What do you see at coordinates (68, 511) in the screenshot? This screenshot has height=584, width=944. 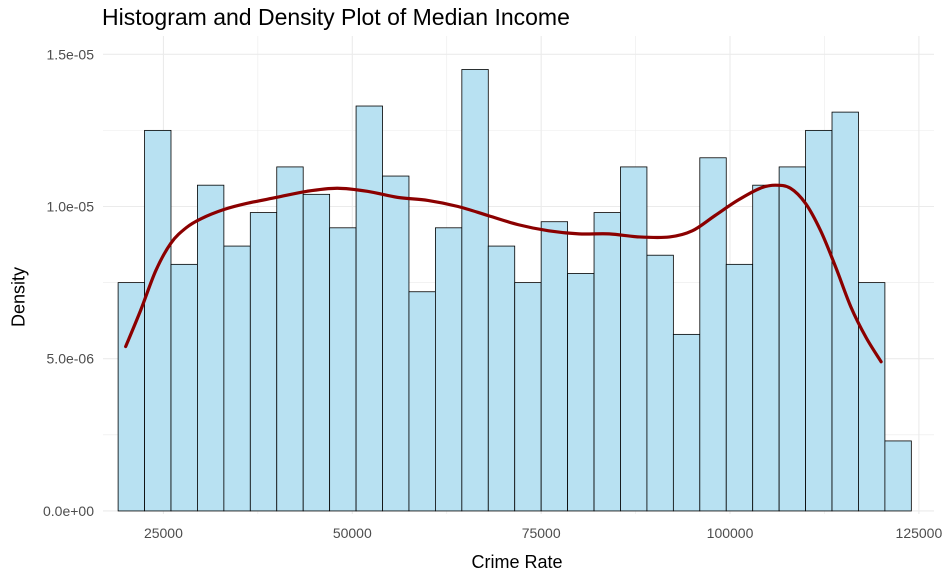 I see `y-tick-label: 0.0e+00` at bounding box center [68, 511].